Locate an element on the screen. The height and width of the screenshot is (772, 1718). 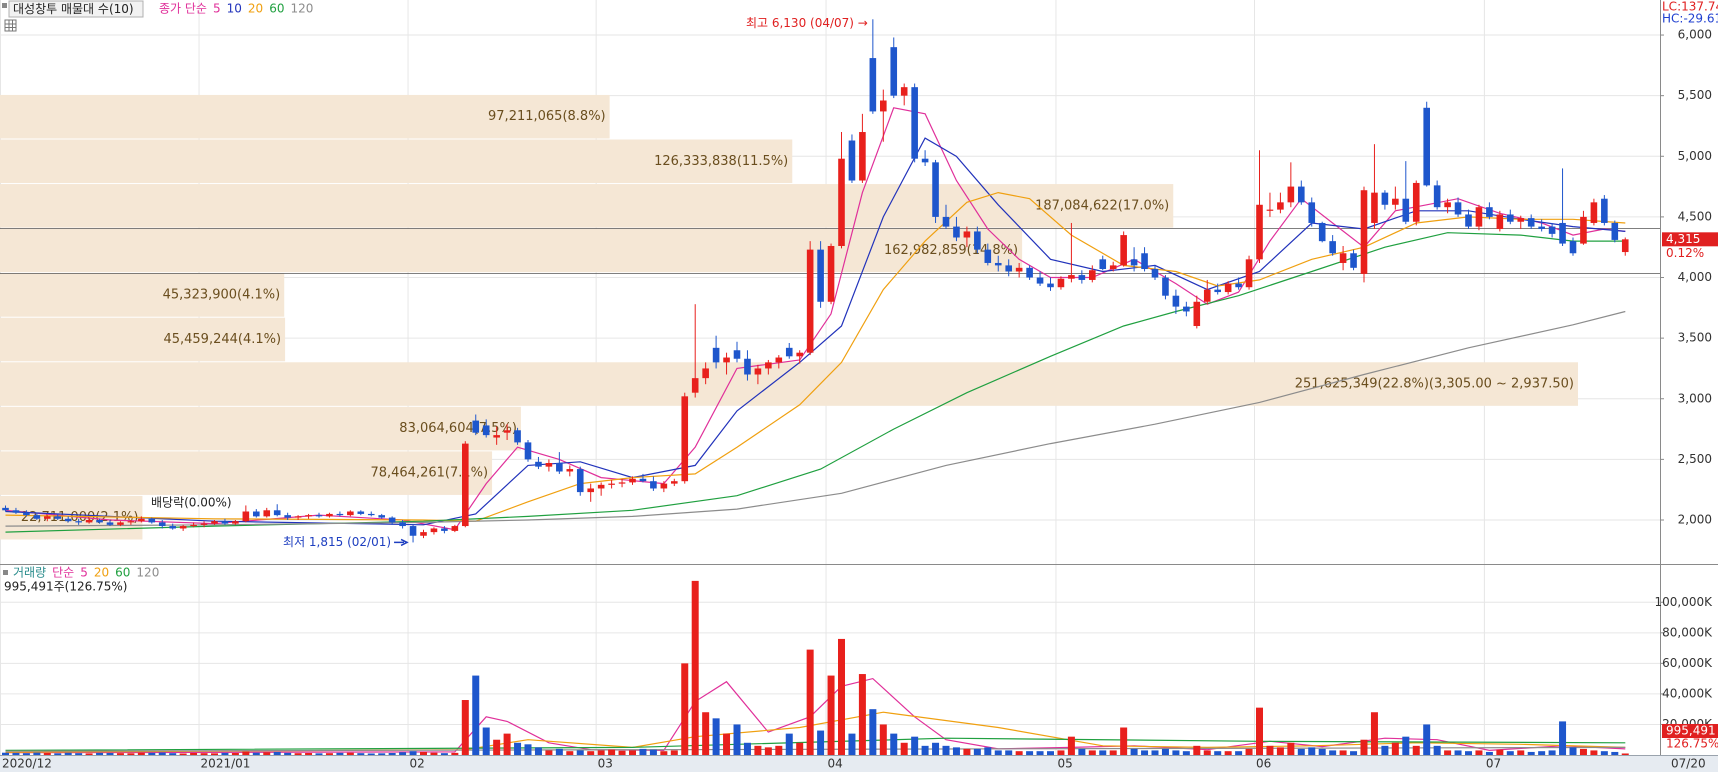
y-tick-label: 6,000 is located at coordinates (1695, 35).